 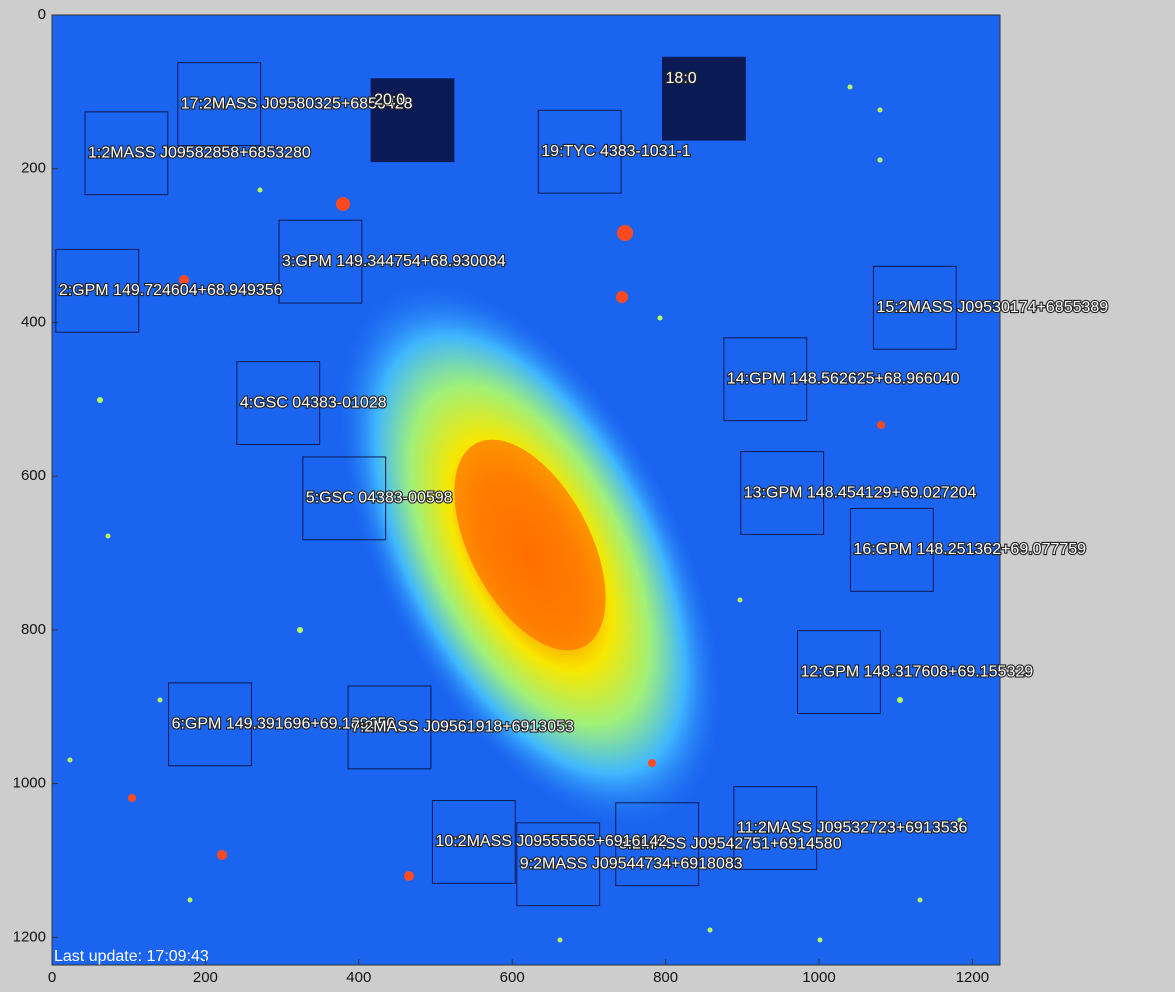 I want to click on y-tick-label: 800, so click(x=33, y=629).